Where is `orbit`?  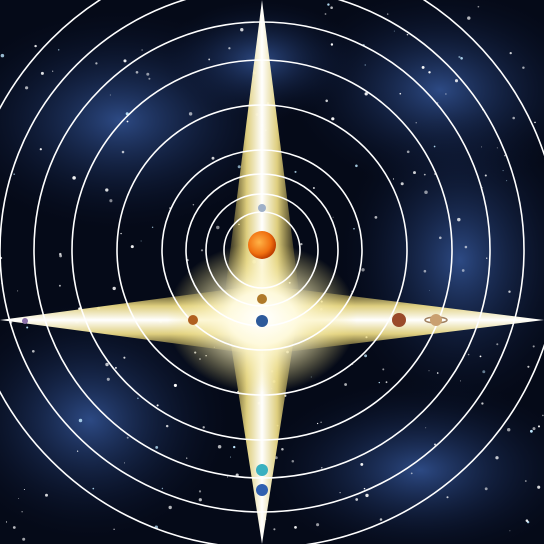 orbit is located at coordinates (262, 250).